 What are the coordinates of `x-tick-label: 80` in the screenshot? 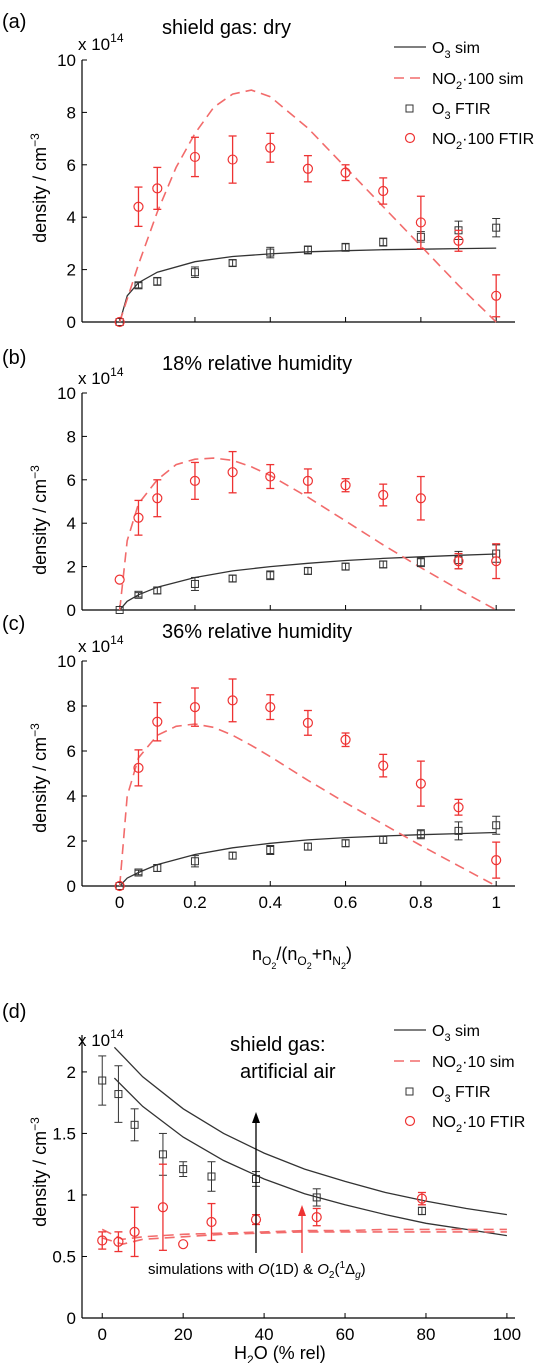 It's located at (426, 1334).